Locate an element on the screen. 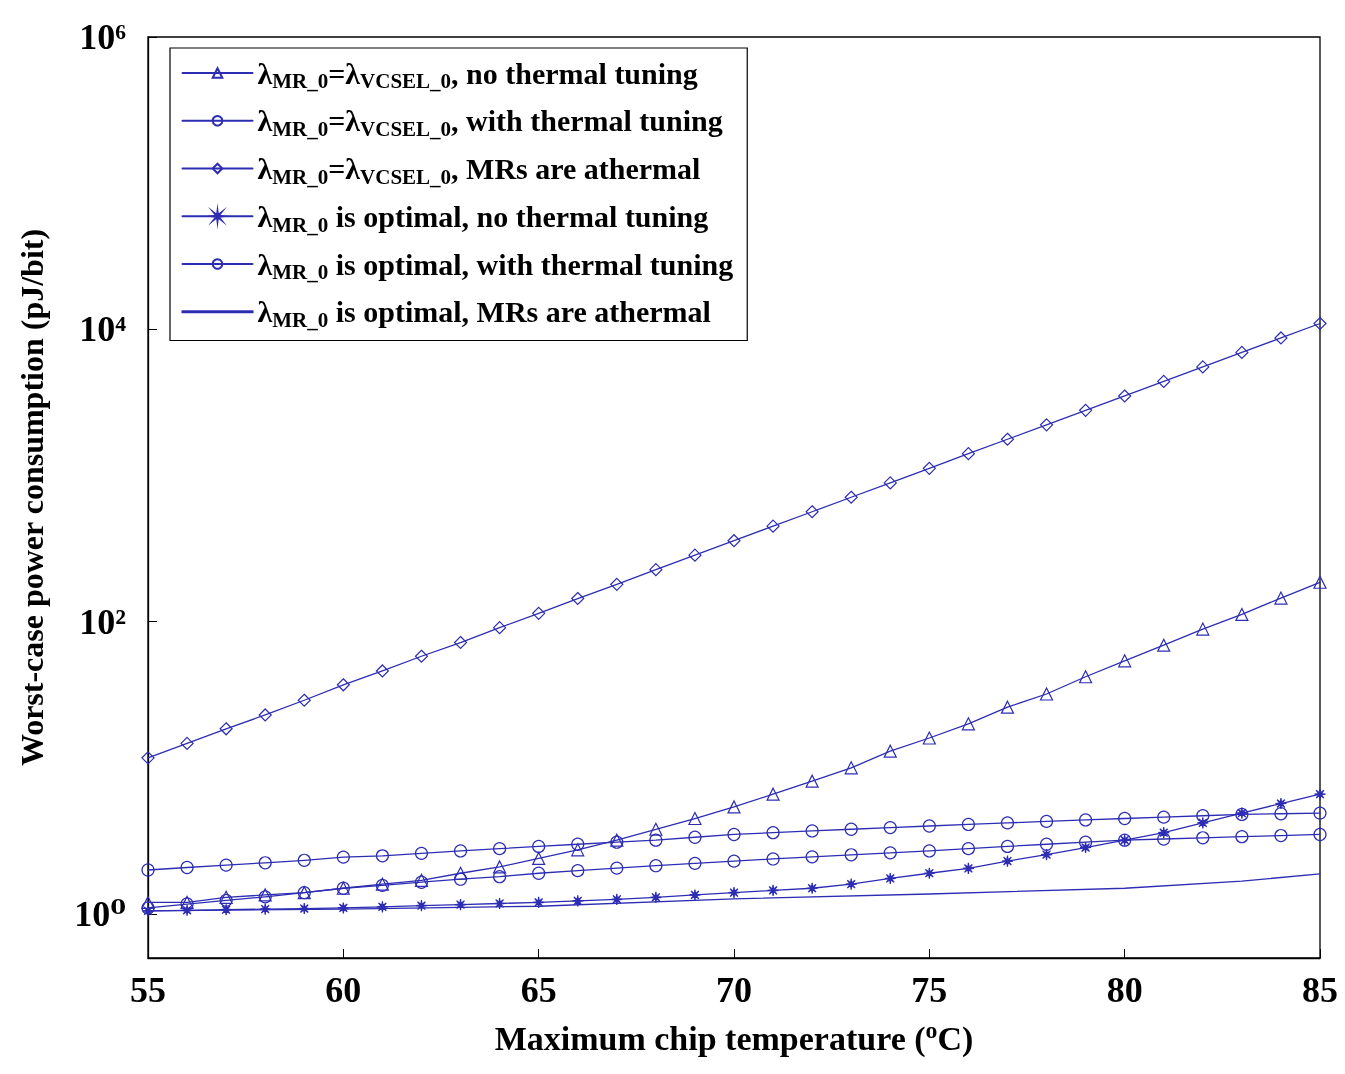 This screenshot has width=1345, height=1074. y-tick-label: 10² is located at coordinates (102, 621).